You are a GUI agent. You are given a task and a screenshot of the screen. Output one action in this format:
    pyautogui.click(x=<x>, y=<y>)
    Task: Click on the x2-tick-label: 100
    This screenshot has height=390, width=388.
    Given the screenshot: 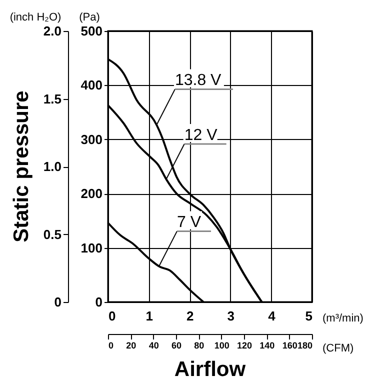 What is the action you would take?
    pyautogui.click(x=222, y=345)
    